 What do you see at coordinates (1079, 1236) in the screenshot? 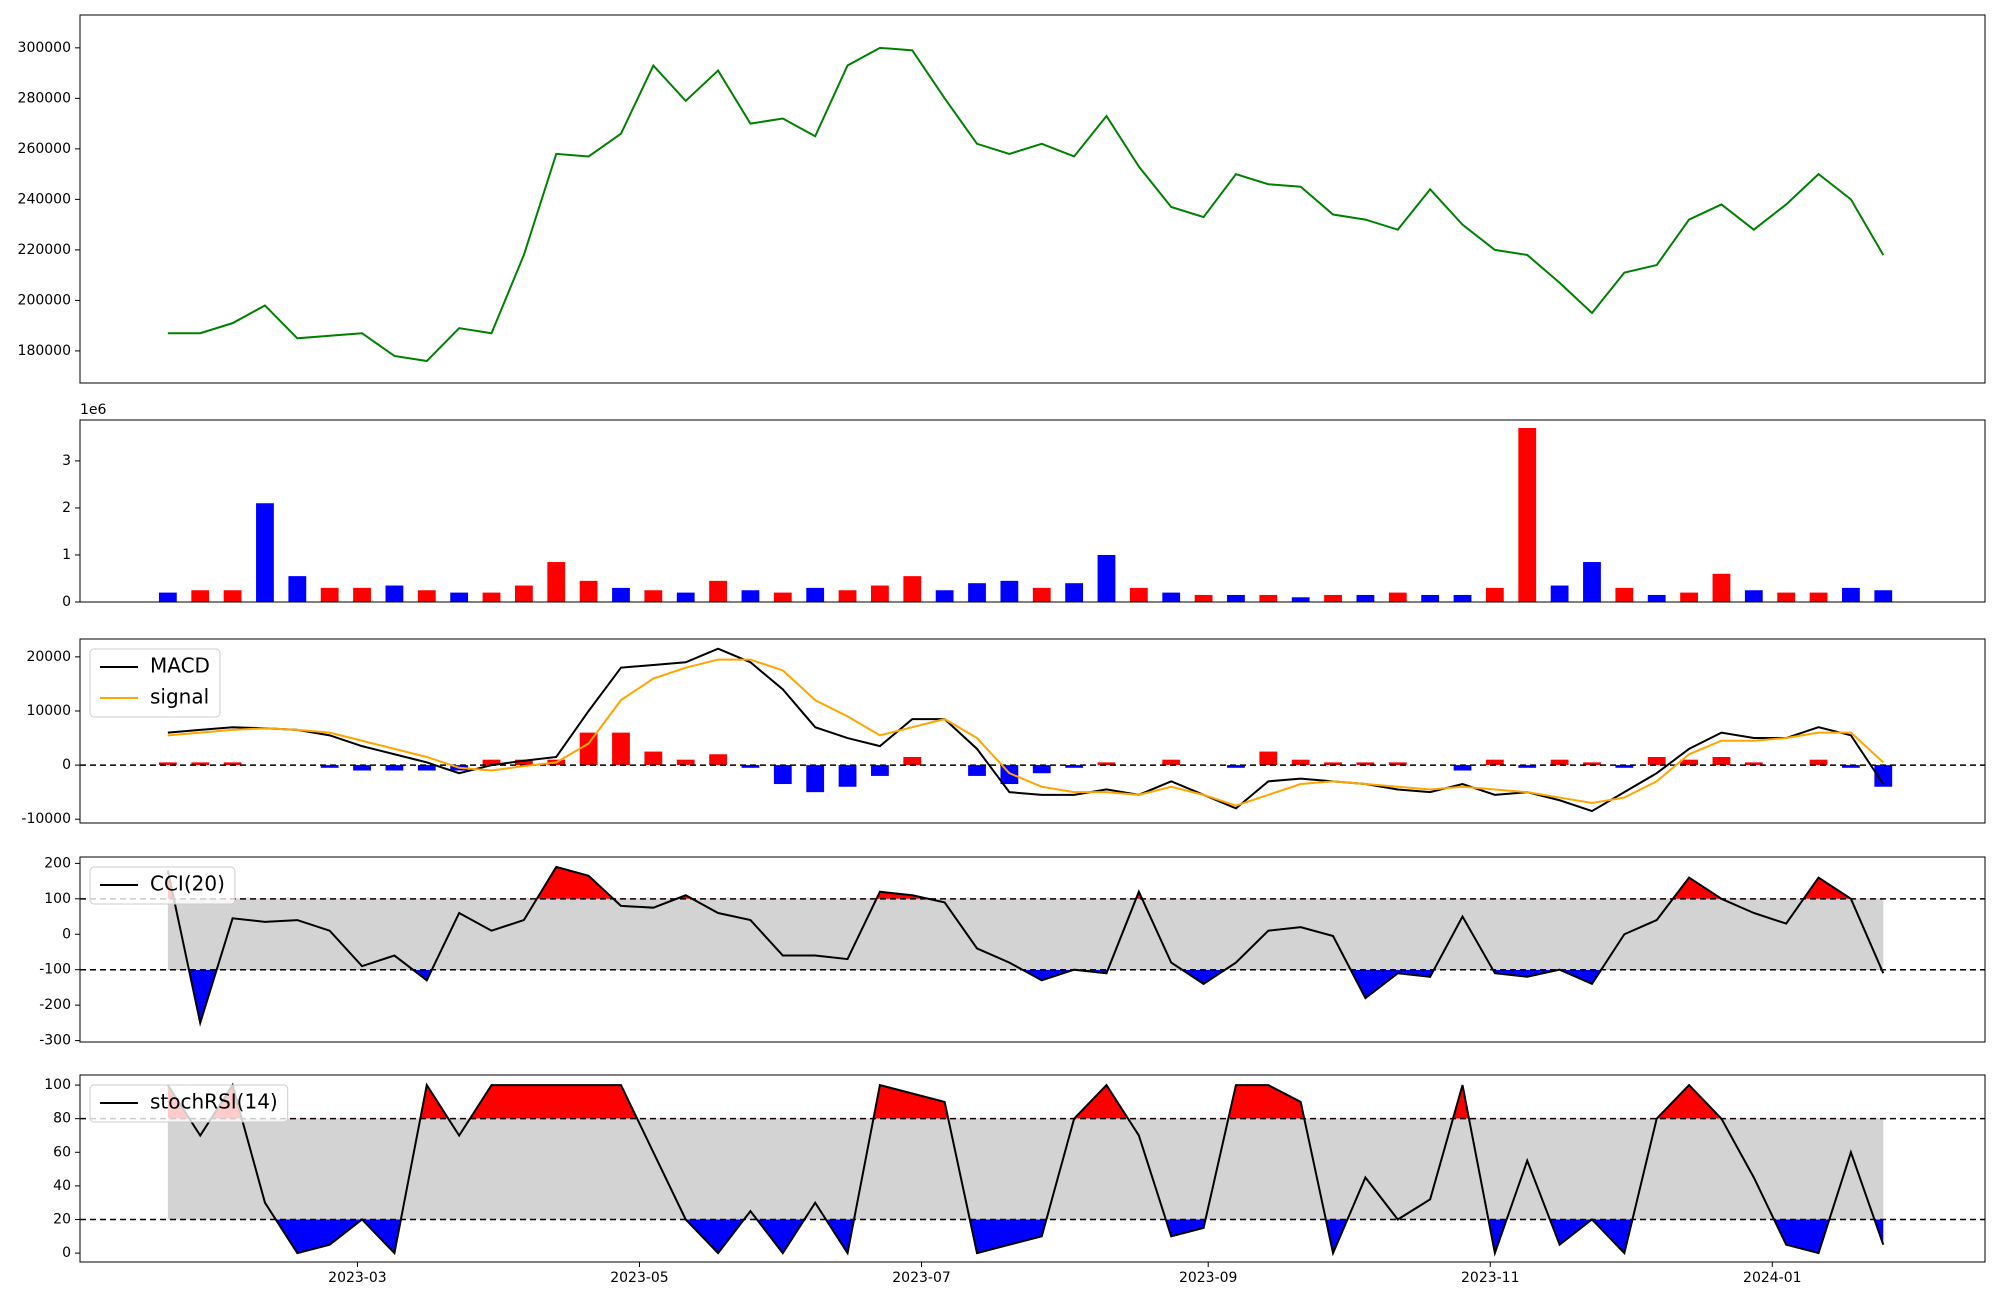
I see `oversold-fill` at bounding box center [1079, 1236].